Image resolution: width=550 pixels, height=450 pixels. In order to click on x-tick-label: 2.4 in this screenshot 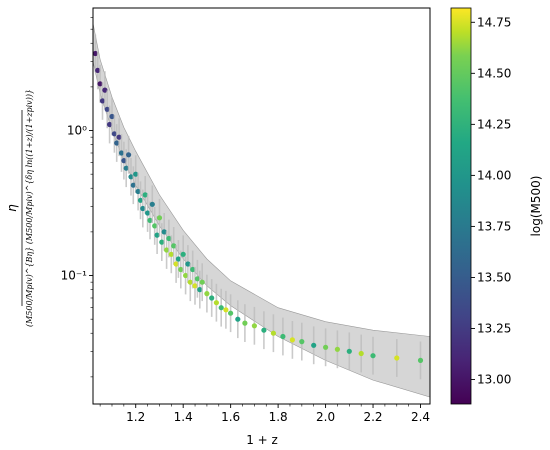, I will do `click(420, 417)`.